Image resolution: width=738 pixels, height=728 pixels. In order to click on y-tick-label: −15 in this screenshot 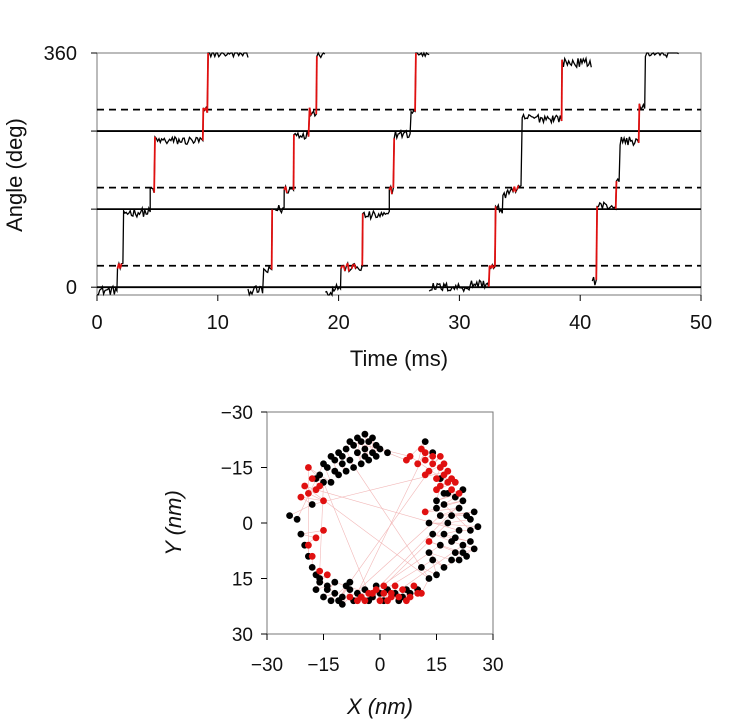, I will do `click(237, 469)`.